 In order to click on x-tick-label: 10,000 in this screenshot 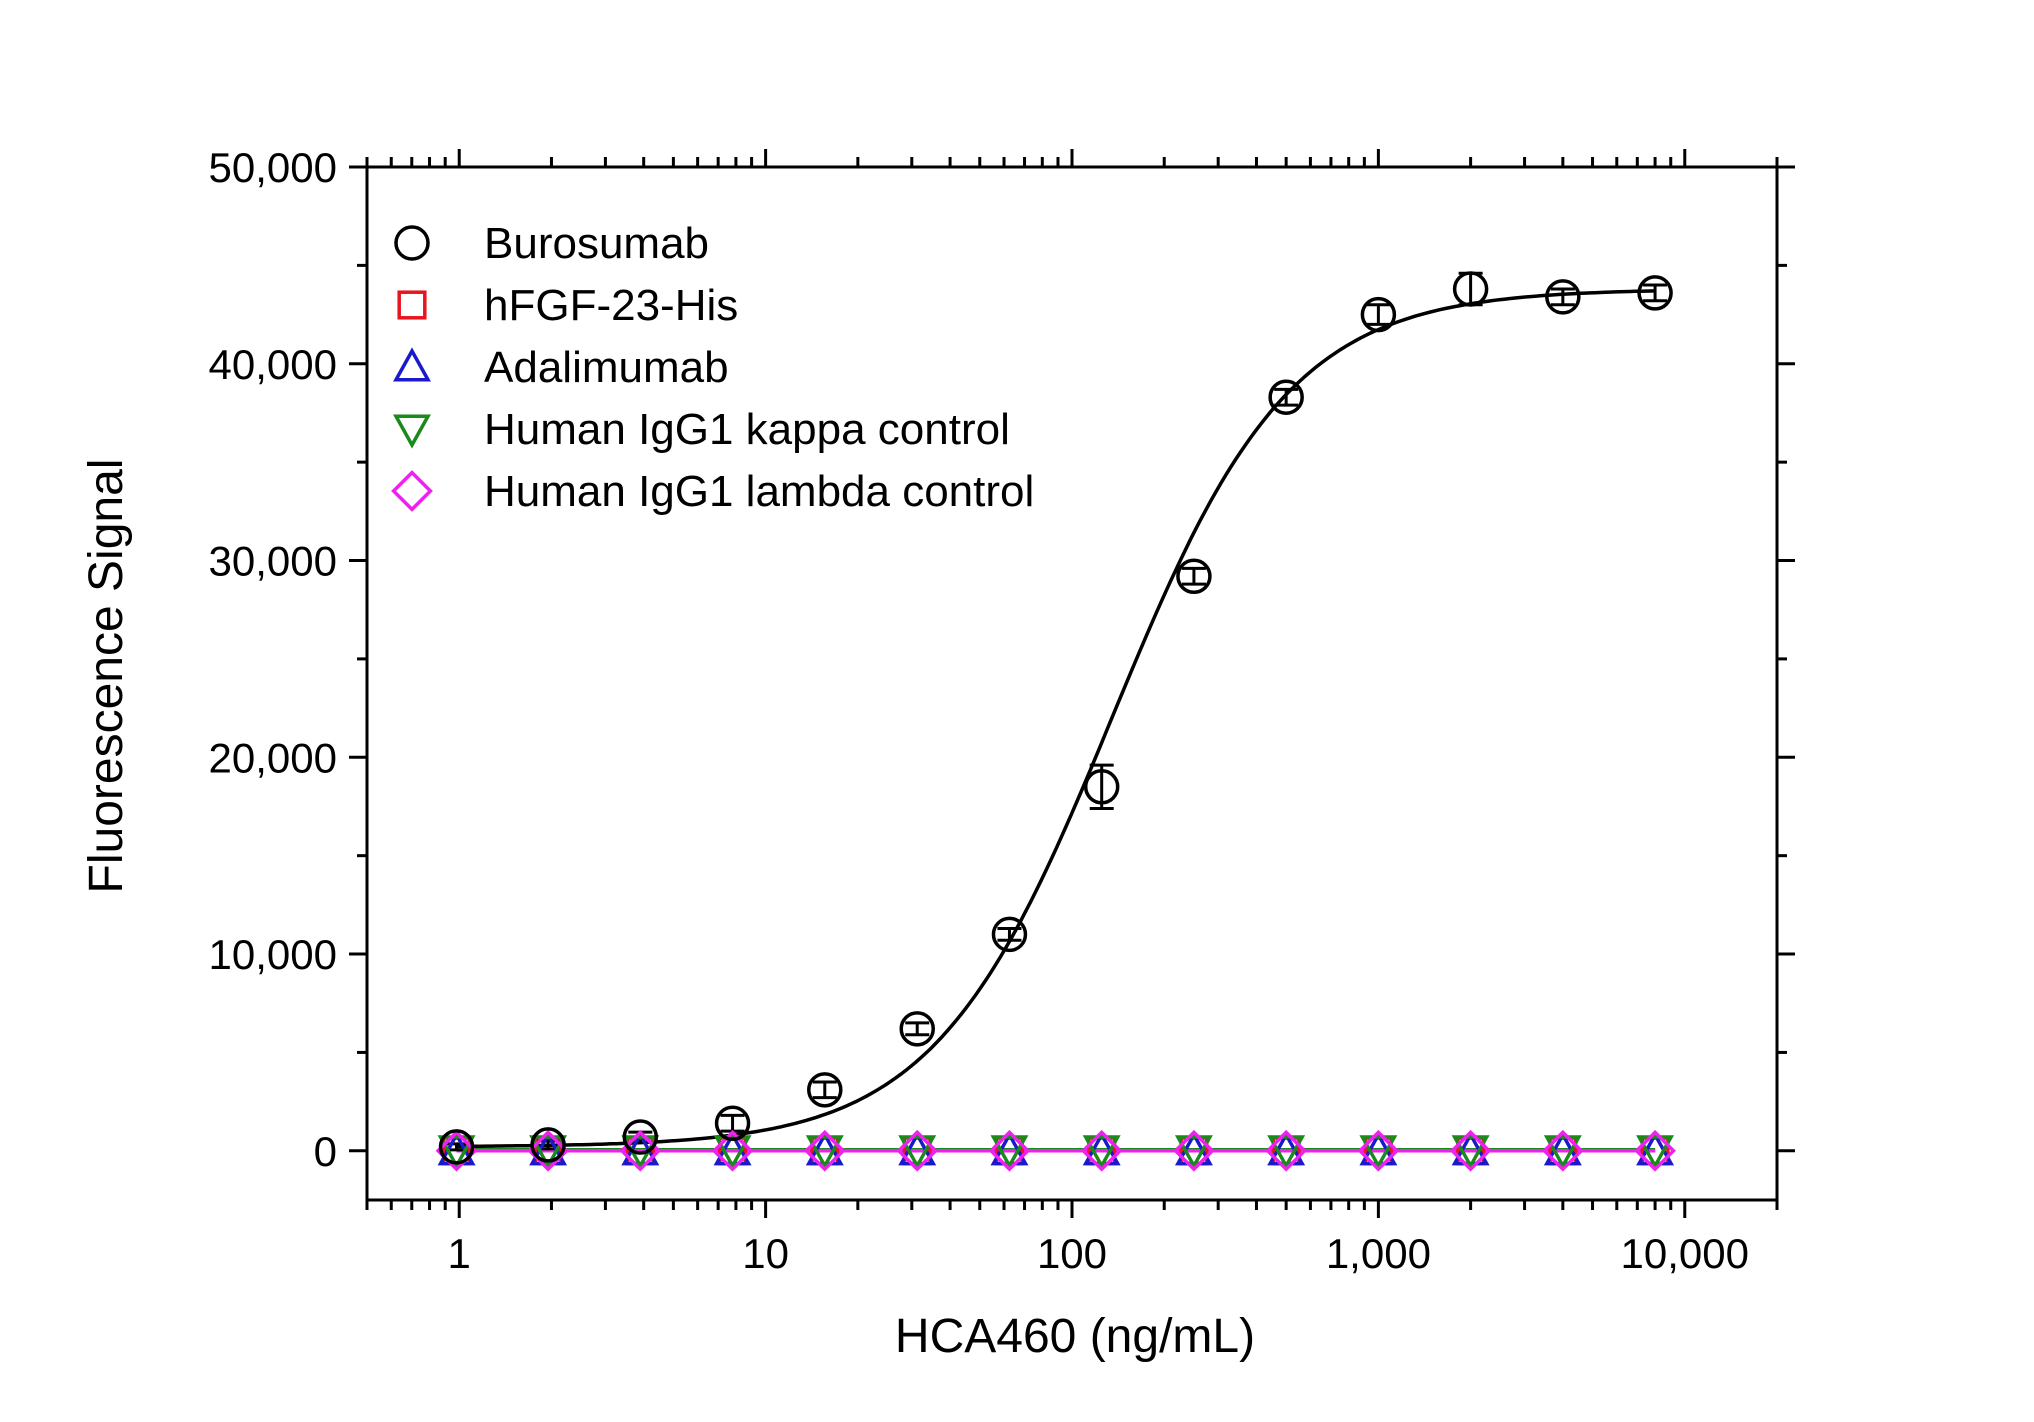, I will do `click(1685, 1253)`.